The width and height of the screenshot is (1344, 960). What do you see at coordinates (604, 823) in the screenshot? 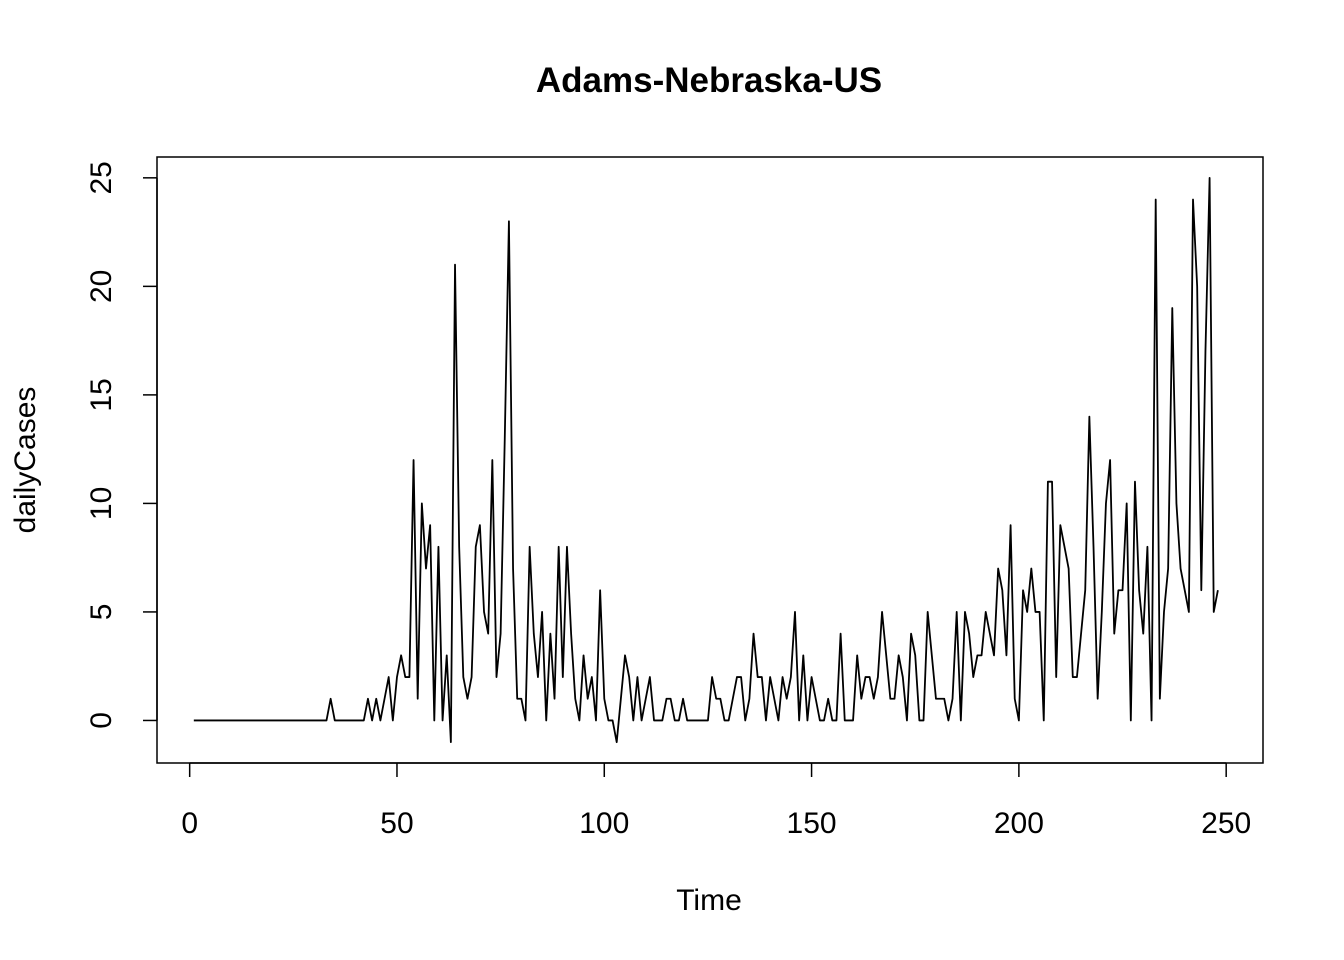
I see `x-tick-label: 100` at bounding box center [604, 823].